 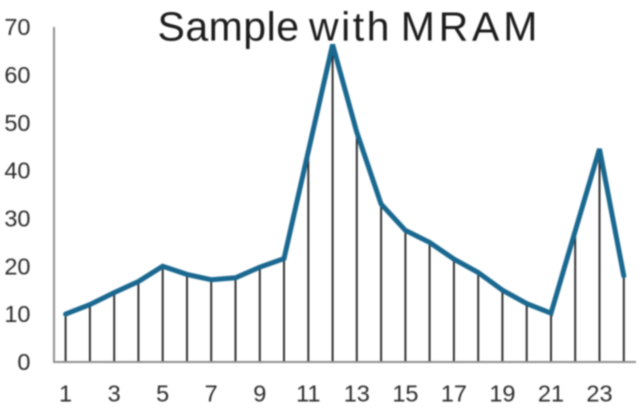 I want to click on svg-text: 40, so click(x=17, y=171).